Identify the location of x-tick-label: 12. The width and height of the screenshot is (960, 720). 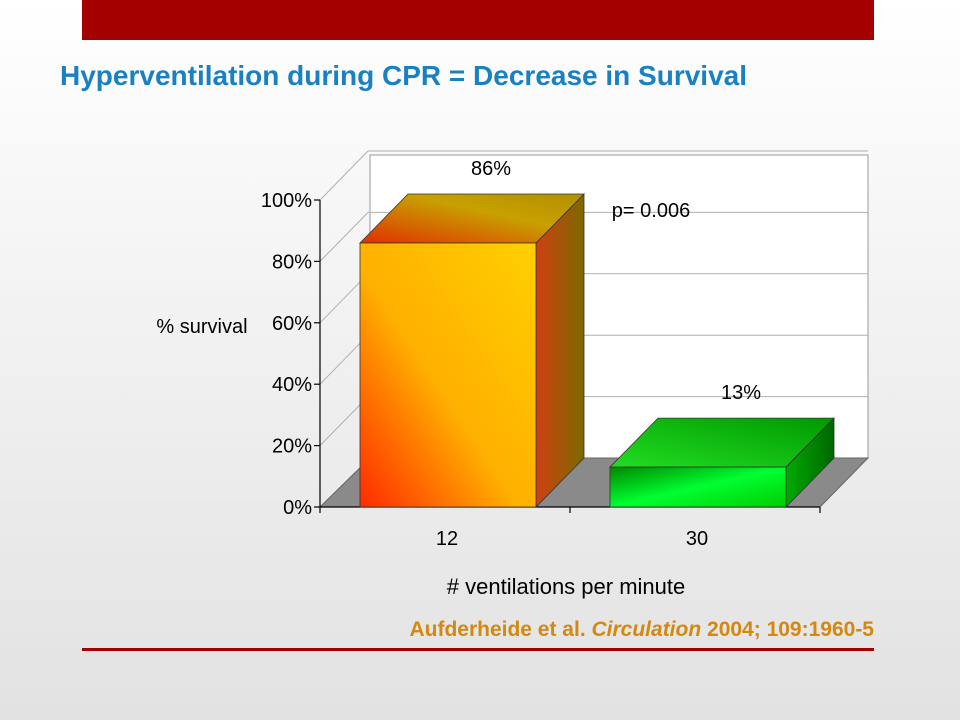
(447, 539).